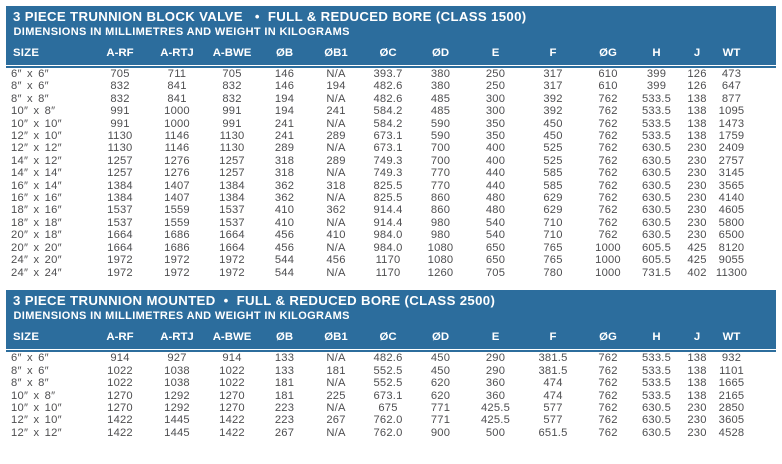 The image size is (782, 464). Describe the element at coordinates (177, 160) in the screenshot. I see `value-cell: 1276` at that location.